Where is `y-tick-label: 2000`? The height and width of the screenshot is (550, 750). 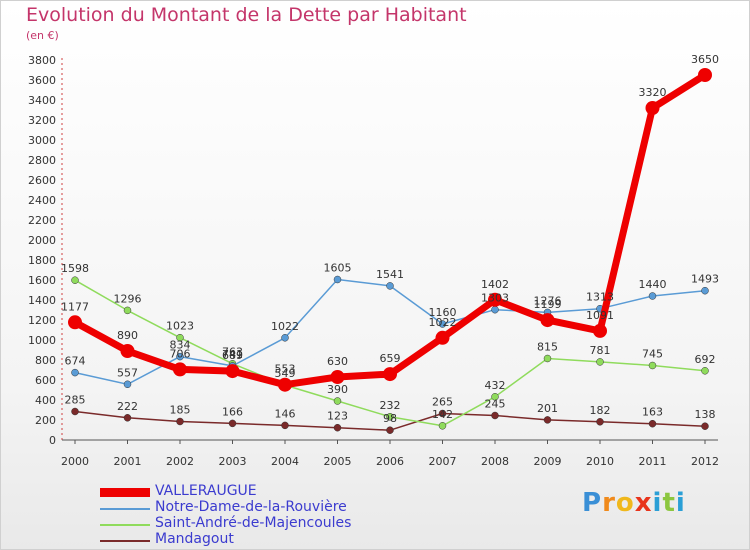 y-tick-label: 2000 is located at coordinates (42, 240).